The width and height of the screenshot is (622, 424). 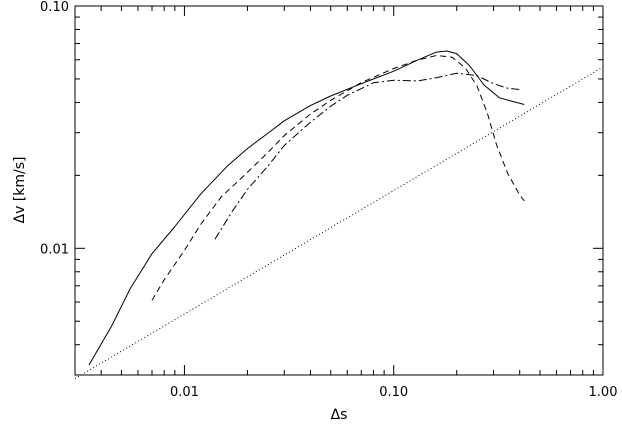 What do you see at coordinates (339, 415) in the screenshot?
I see `x-axis-label: Δs` at bounding box center [339, 415].